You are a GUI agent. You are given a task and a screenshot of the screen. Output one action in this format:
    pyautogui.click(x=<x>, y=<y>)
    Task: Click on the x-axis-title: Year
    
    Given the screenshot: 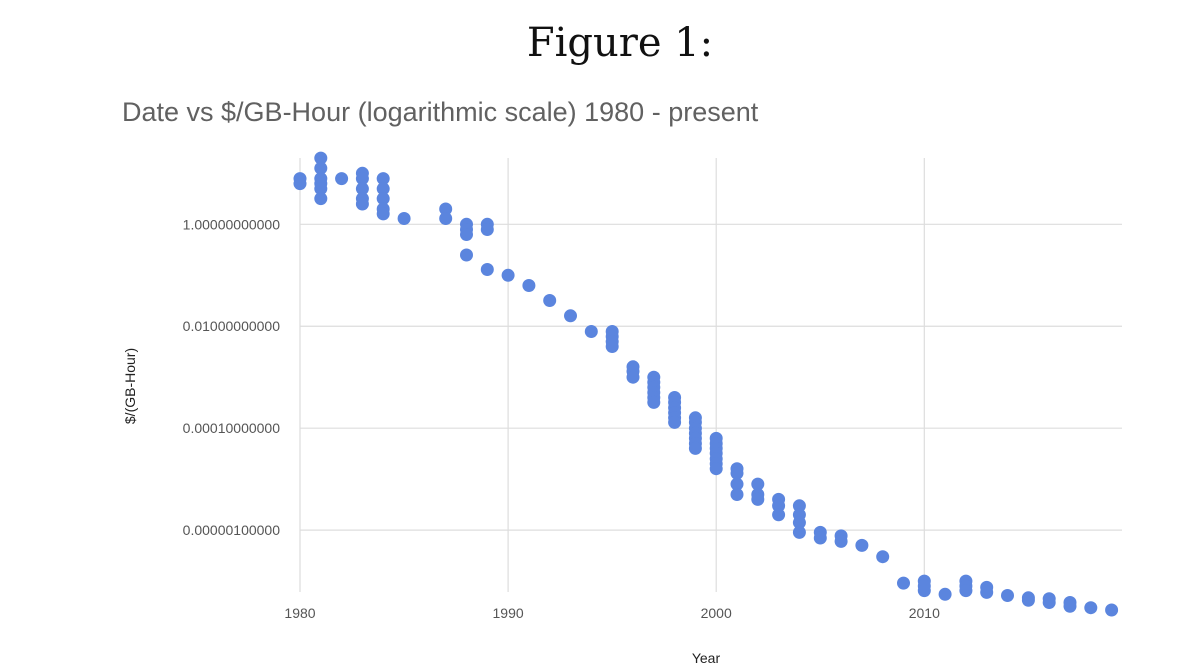 What is the action you would take?
    pyautogui.click(x=706, y=658)
    